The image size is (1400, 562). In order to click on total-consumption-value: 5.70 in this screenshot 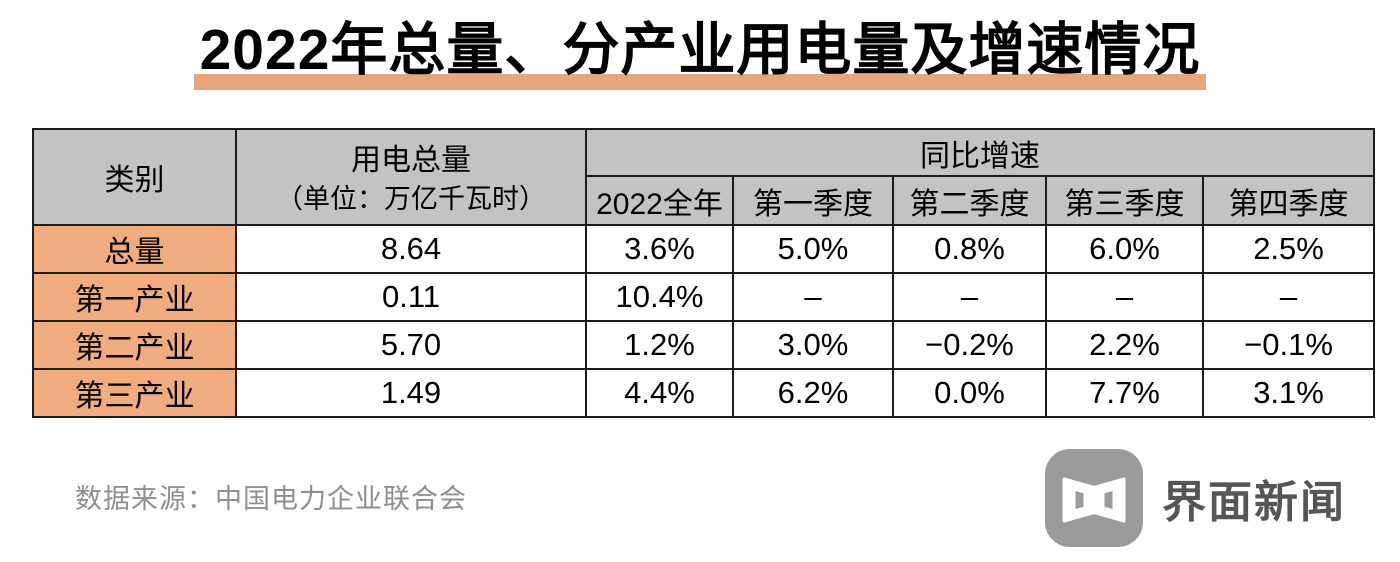, I will do `click(411, 345)`.